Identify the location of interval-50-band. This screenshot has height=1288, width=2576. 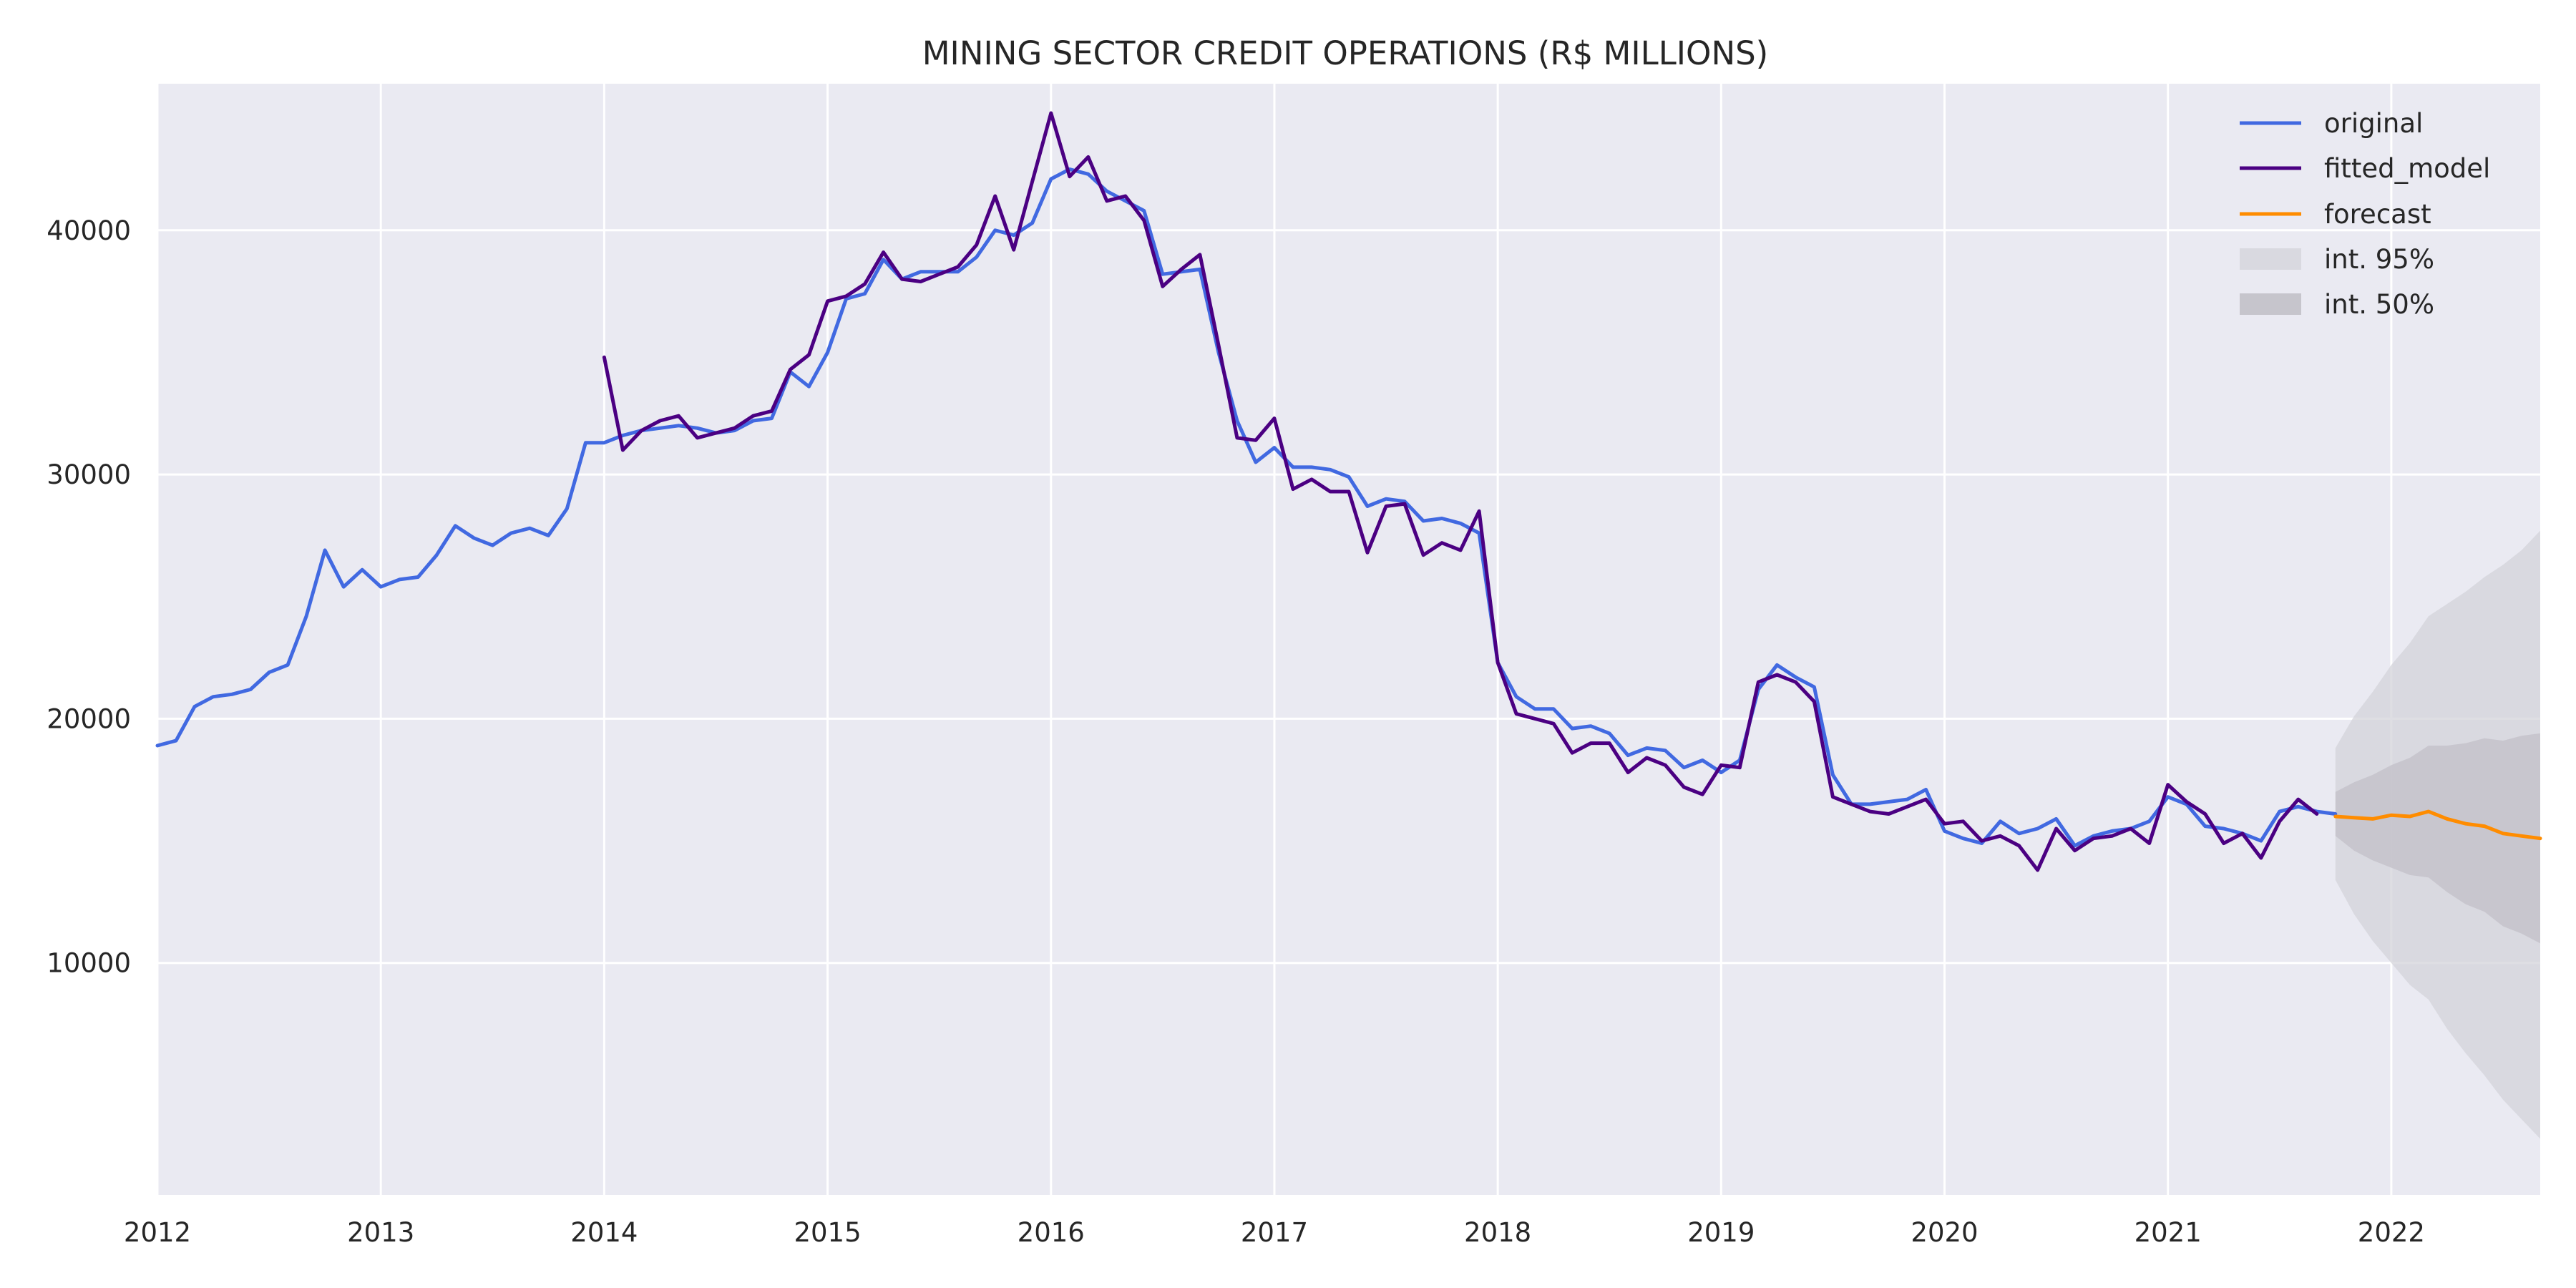
(2437, 838).